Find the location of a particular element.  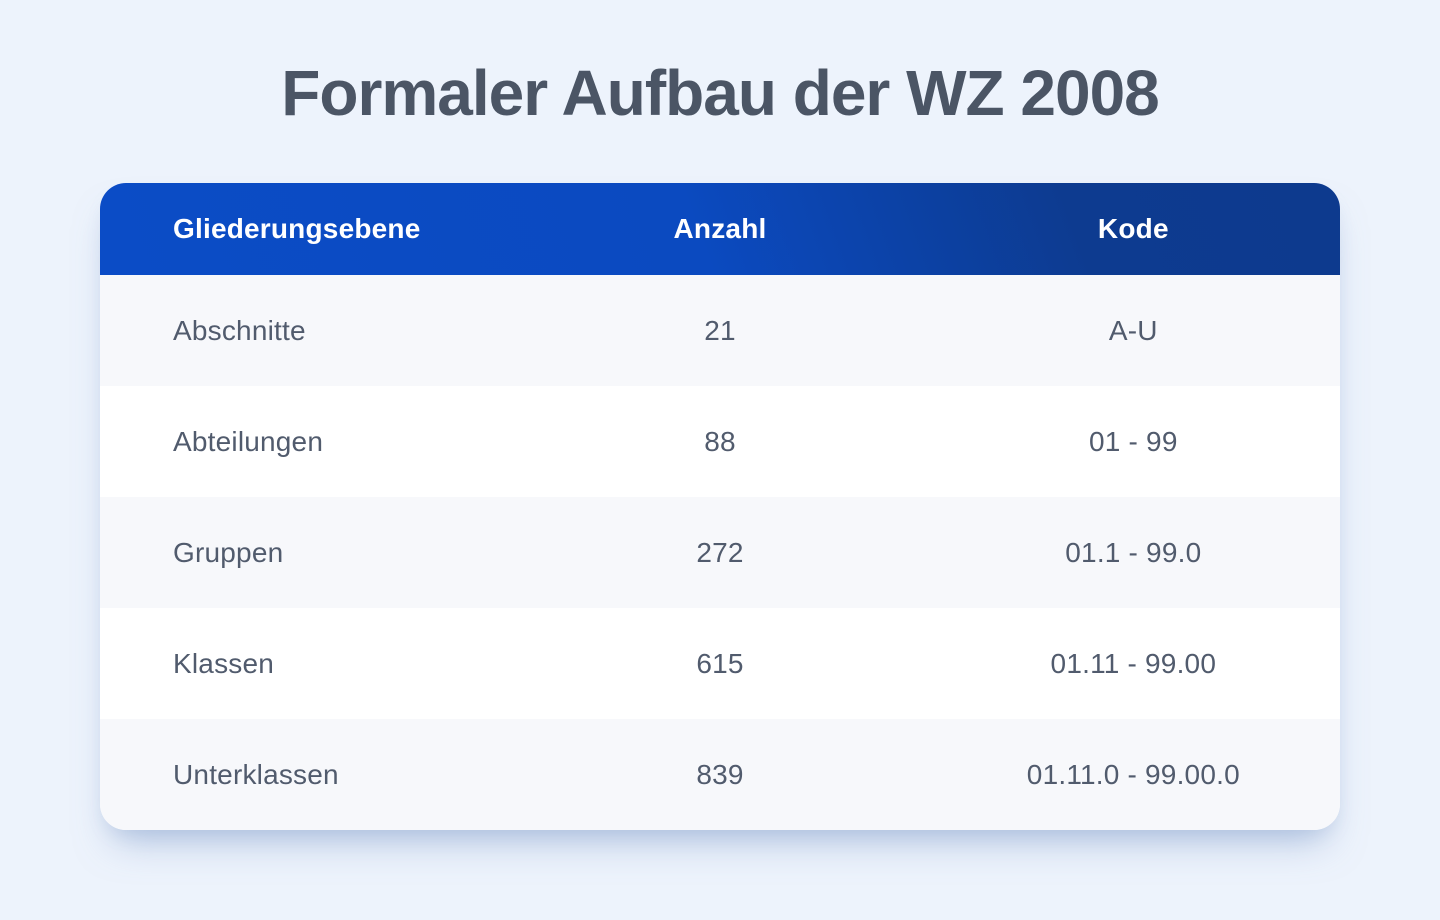

column-header-kode: Kode is located at coordinates (1133, 229).